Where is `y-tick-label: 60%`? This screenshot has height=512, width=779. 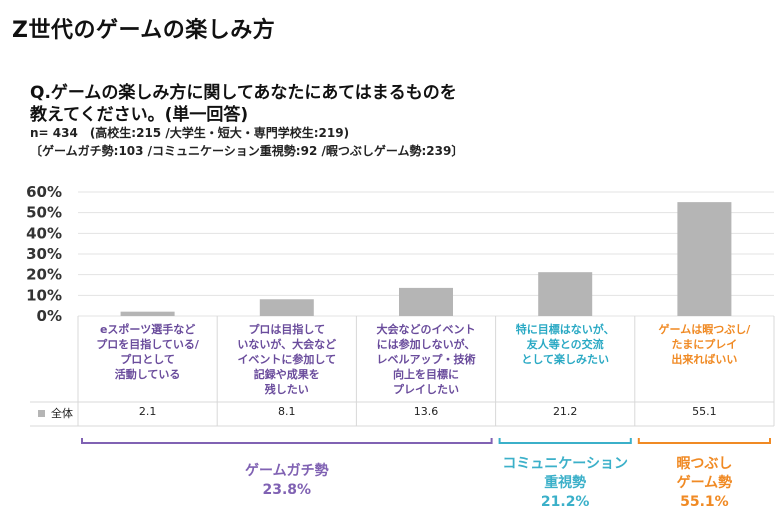 y-tick-label: 60% is located at coordinates (44, 192).